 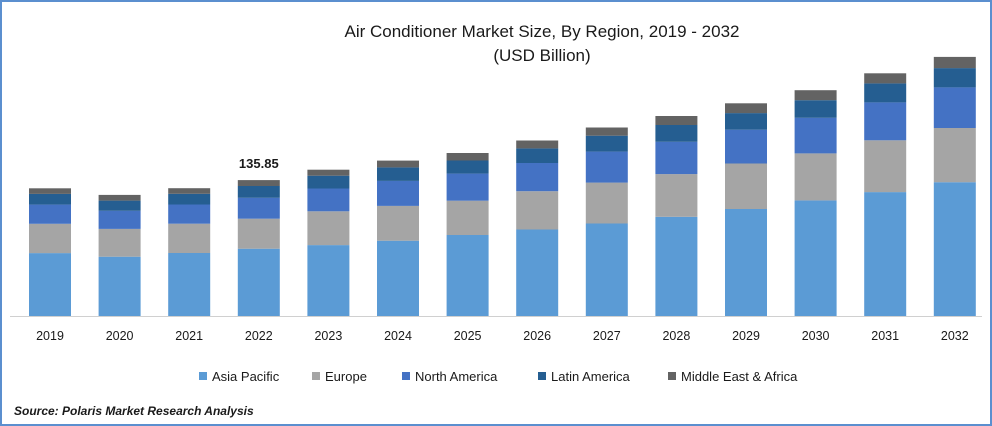 I want to click on x-tick-2019: 2019, so click(x=50, y=336).